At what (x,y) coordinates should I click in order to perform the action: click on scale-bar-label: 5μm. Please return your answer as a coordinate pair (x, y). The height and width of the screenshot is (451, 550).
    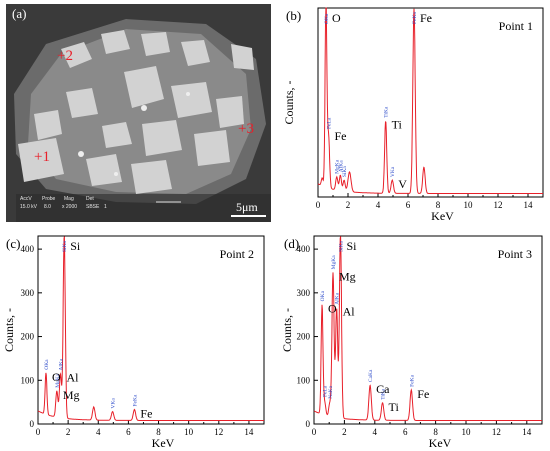
    Looking at the image, I should click on (247, 207).